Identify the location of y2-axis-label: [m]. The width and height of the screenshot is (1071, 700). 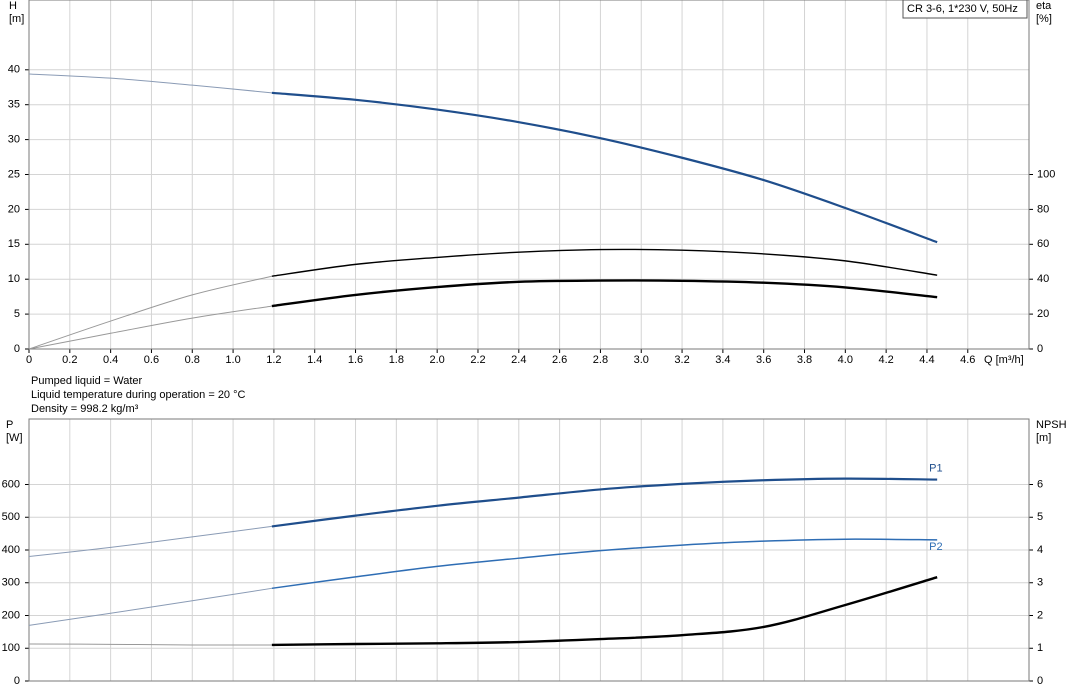
(1043, 438).